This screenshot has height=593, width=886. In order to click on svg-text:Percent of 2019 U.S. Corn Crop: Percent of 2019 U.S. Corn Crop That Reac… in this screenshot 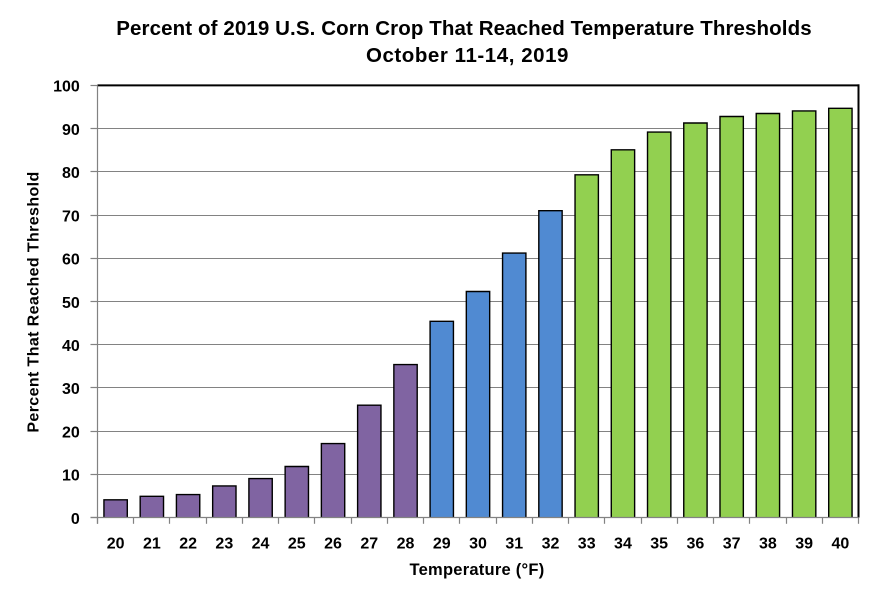, I will do `click(463, 28)`.